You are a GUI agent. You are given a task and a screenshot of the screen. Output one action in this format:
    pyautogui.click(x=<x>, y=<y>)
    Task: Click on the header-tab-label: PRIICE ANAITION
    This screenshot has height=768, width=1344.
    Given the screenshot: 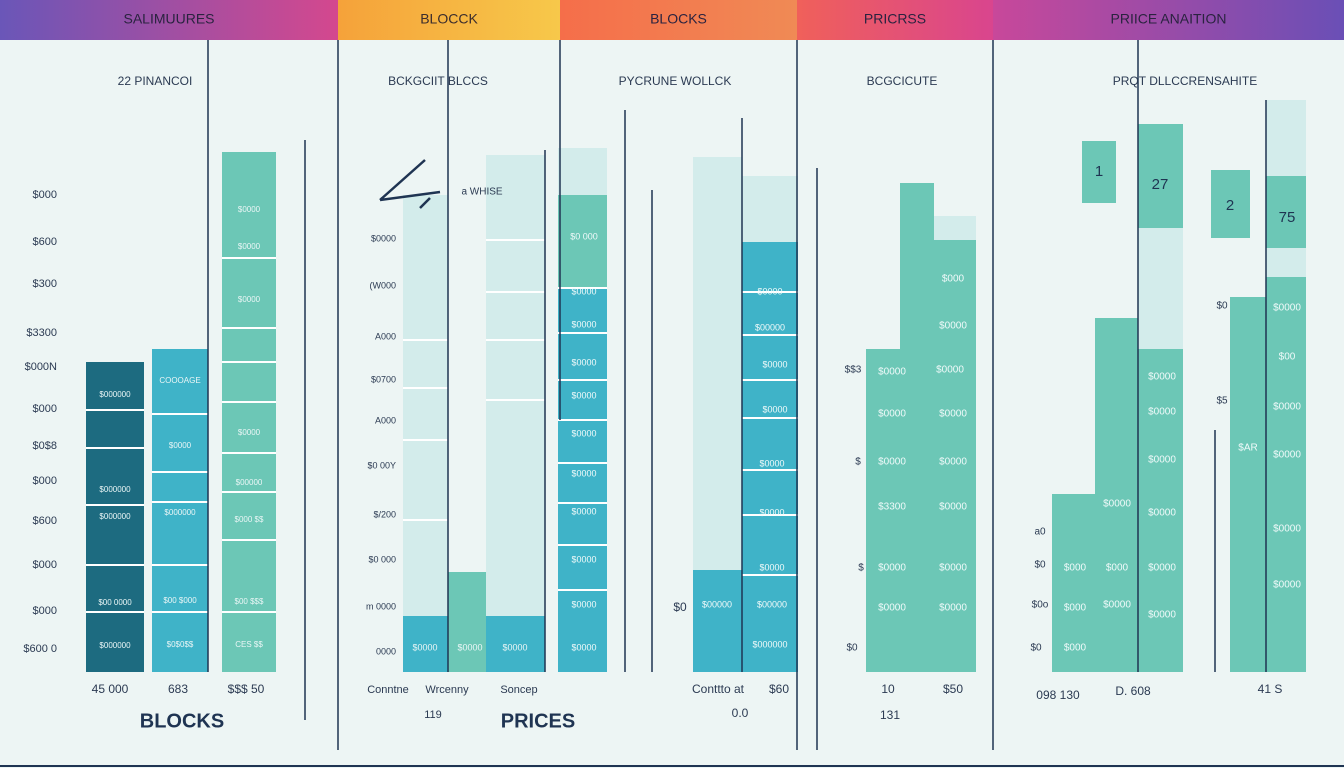 What is the action you would take?
    pyautogui.click(x=1169, y=19)
    